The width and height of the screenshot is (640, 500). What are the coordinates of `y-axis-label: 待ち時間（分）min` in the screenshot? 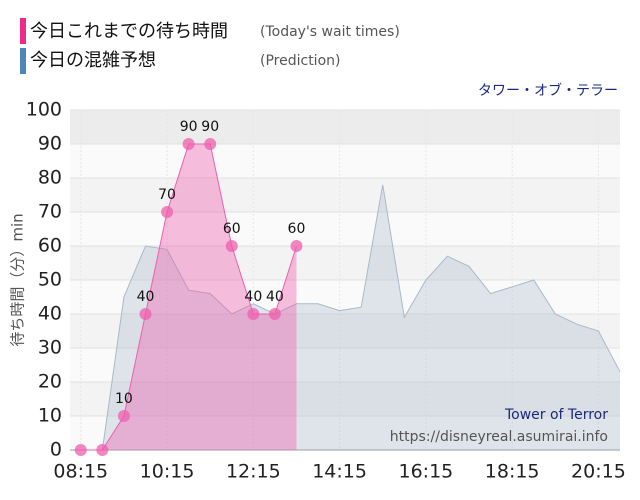 It's located at (18, 279).